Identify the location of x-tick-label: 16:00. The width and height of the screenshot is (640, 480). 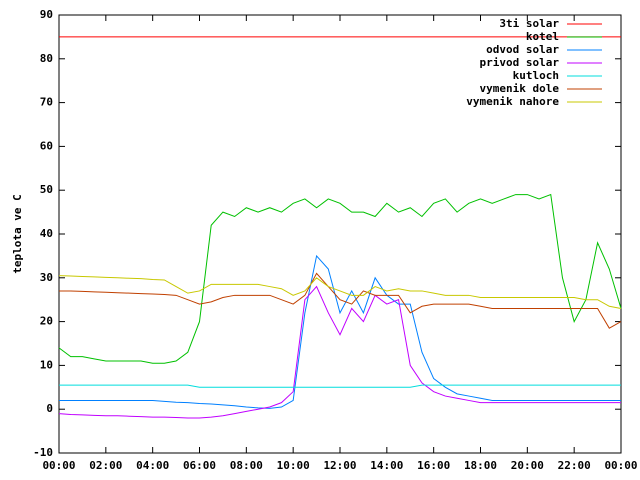
(433, 465).